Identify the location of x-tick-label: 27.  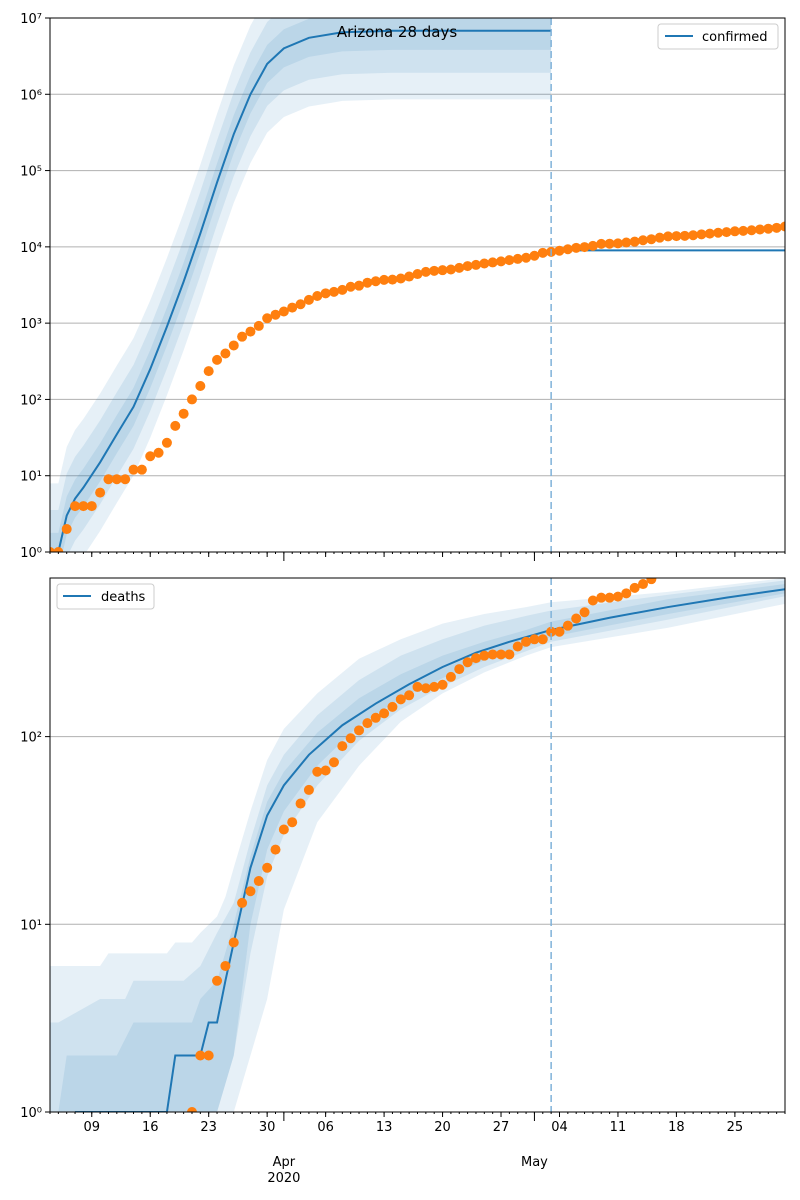
(501, 1127).